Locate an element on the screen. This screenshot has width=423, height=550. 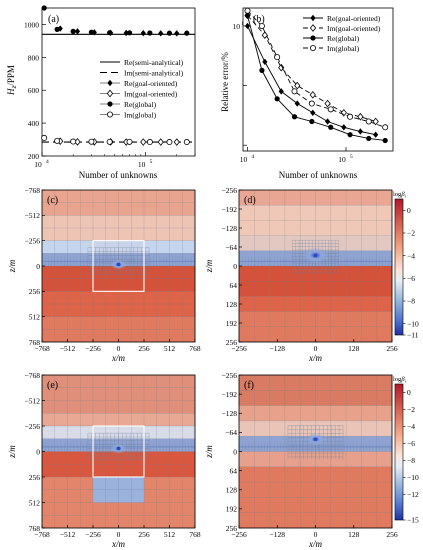
x-tick-label: −768 is located at coordinates (42, 534).